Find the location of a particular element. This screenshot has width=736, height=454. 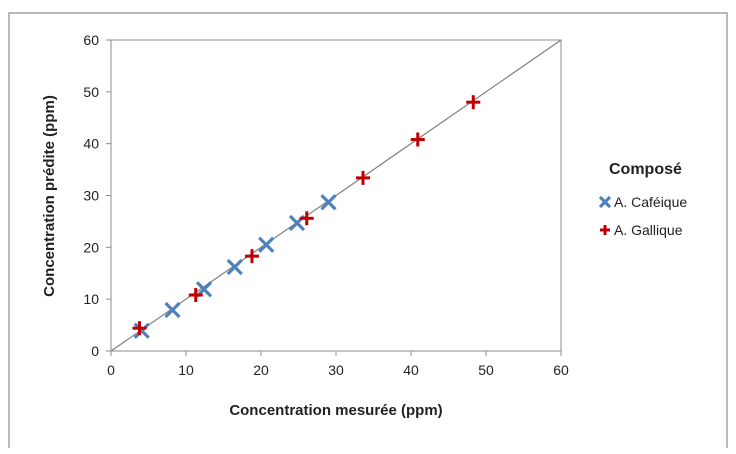

y-tick-label: 50 is located at coordinates (91, 92).